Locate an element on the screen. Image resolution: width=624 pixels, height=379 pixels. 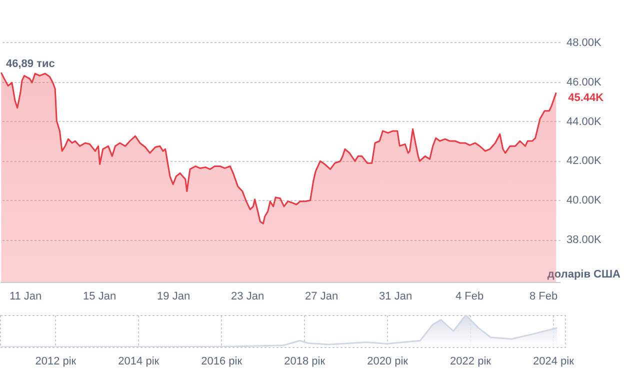
y-tick-label: 42.00K is located at coordinates (584, 161).